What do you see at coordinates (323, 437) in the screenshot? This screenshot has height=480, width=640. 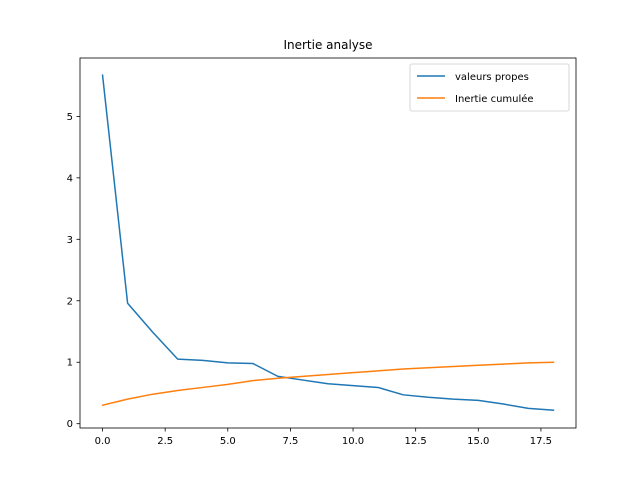 I see `x-axis: 0.0 2.5 5.0 7.5 10.0 12.5 15.0 17.5` at bounding box center [323, 437].